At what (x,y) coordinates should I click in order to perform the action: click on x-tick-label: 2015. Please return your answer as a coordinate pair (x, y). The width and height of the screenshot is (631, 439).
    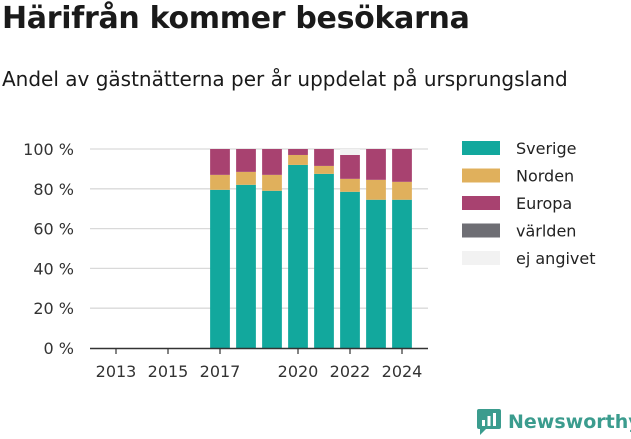
    Looking at the image, I should click on (168, 371).